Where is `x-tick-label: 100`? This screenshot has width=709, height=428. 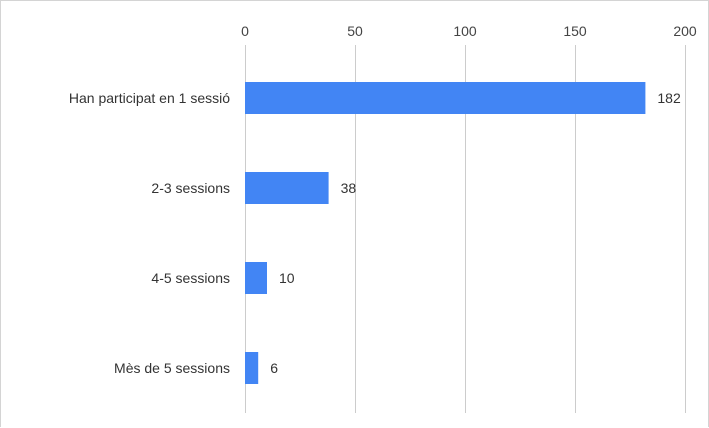
x-tick-label: 100 is located at coordinates (465, 31).